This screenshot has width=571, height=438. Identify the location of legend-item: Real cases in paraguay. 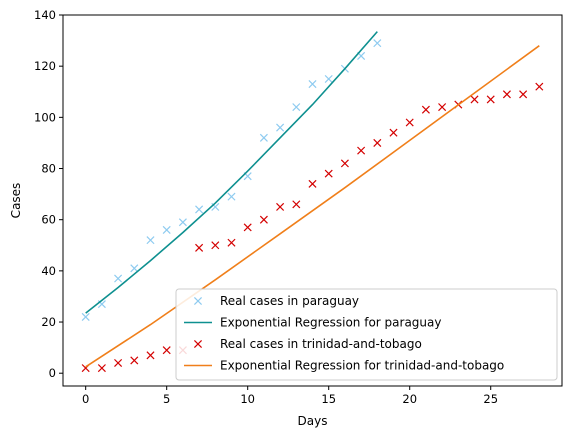
(276, 301).